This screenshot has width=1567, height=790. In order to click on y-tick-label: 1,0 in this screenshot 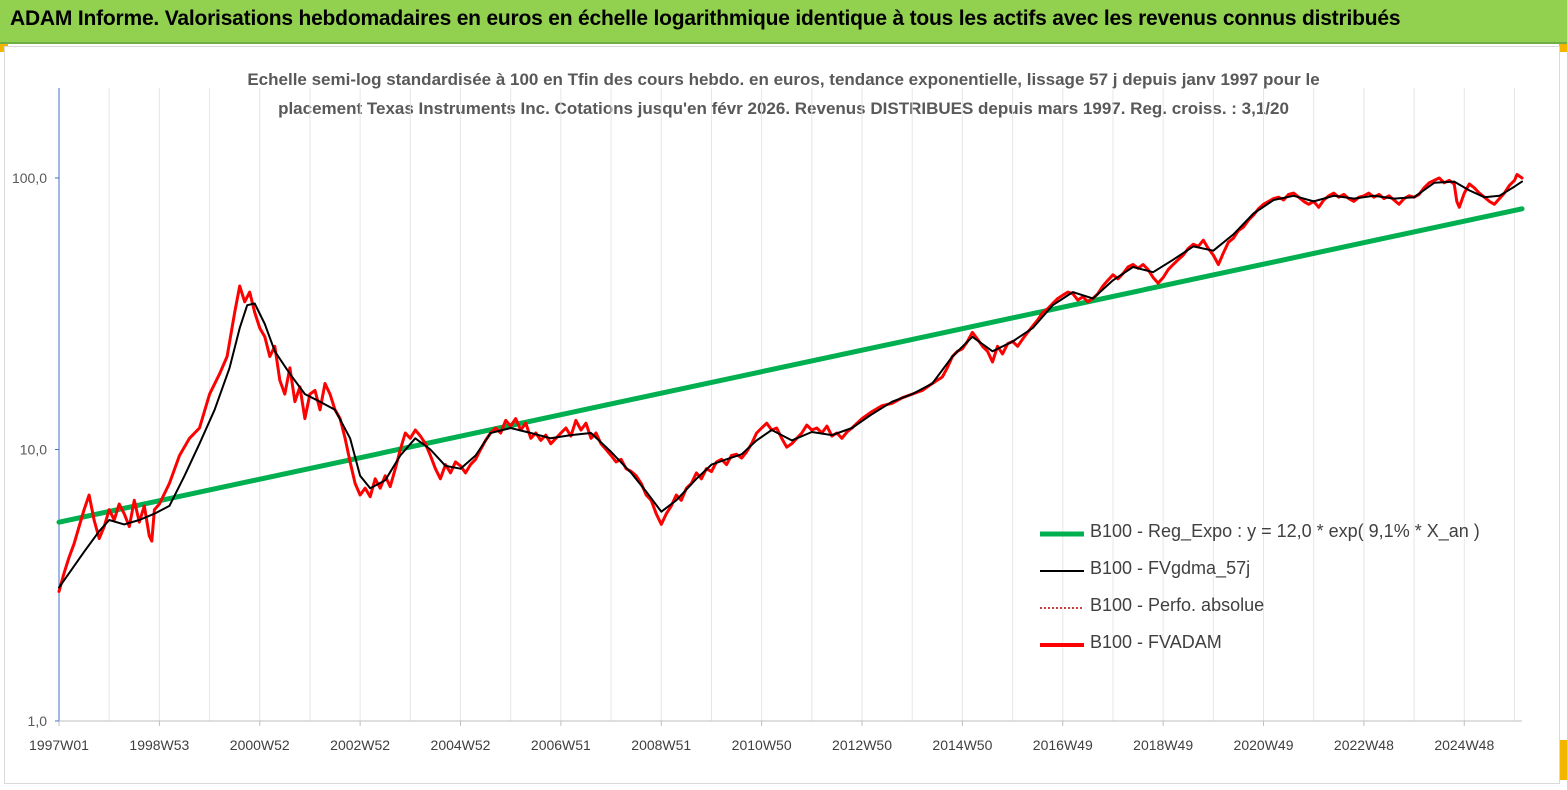, I will do `click(38, 721)`.